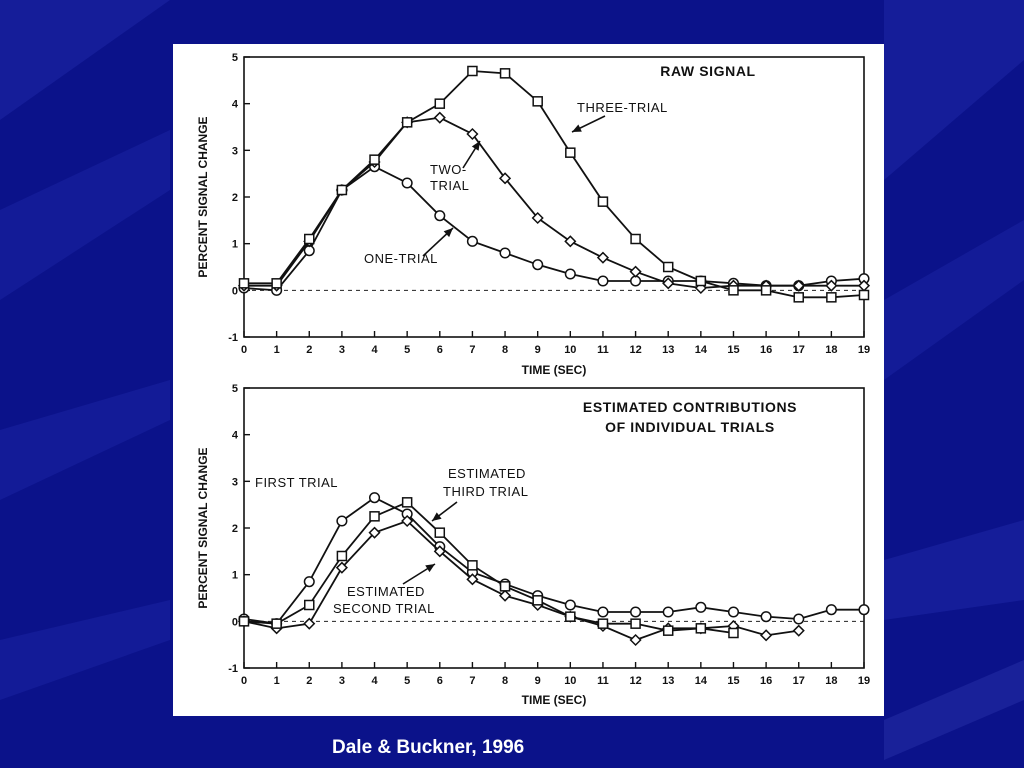 Image resolution: width=1024 pixels, height=768 pixels. I want to click on y-tick-label: 0, so click(235, 291).